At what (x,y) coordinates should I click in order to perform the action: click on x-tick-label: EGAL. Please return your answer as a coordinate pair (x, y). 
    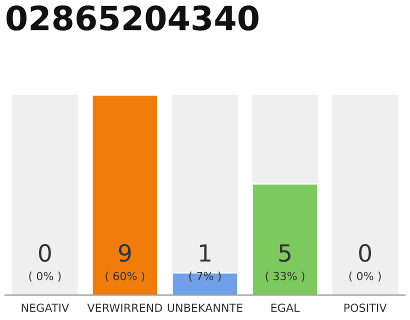
    Looking at the image, I should click on (285, 308).